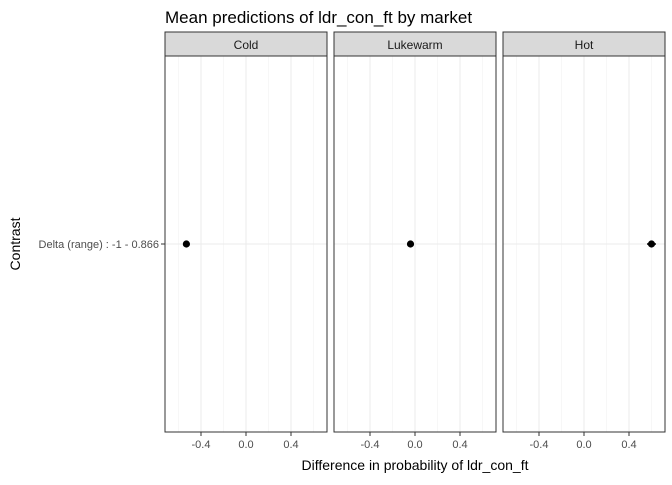 The height and width of the screenshot is (485, 672). Describe the element at coordinates (15, 243) in the screenshot. I see `y-axis-label: Contrast` at that location.